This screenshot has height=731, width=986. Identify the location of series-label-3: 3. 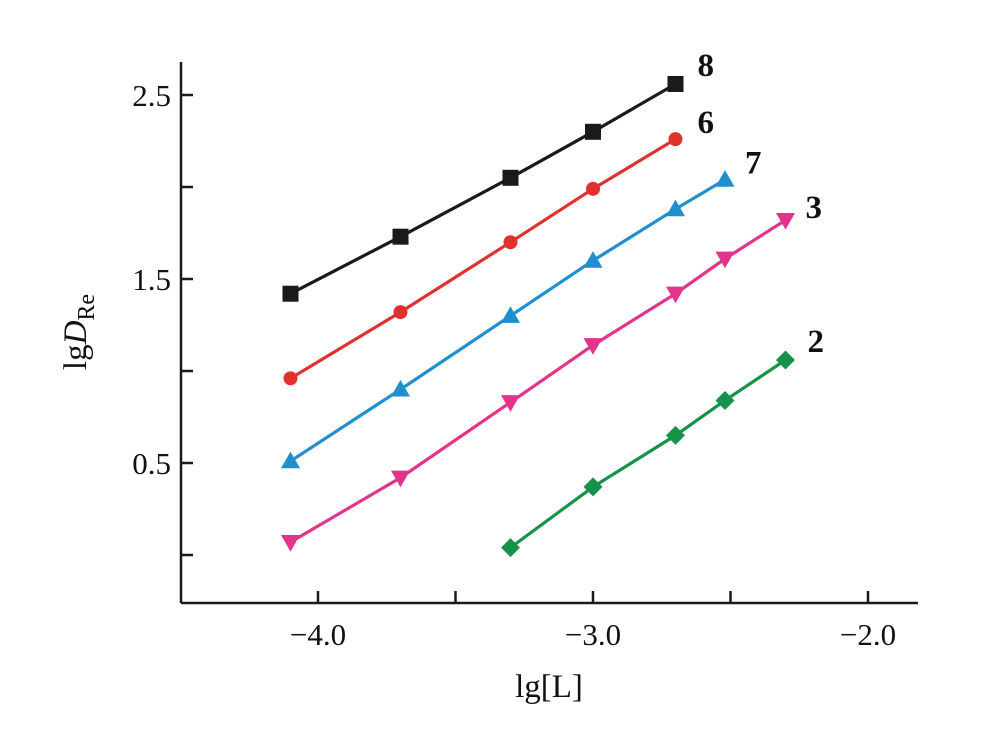
(814, 208).